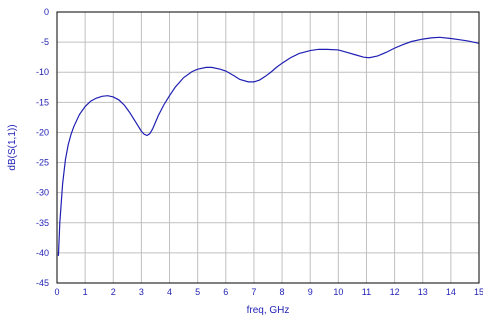 This screenshot has height=322, width=483. I want to click on y-tick-labels: 0 -5 -10 -15 -20 -25 -30 -35 -40 -45, so click(42, 147).